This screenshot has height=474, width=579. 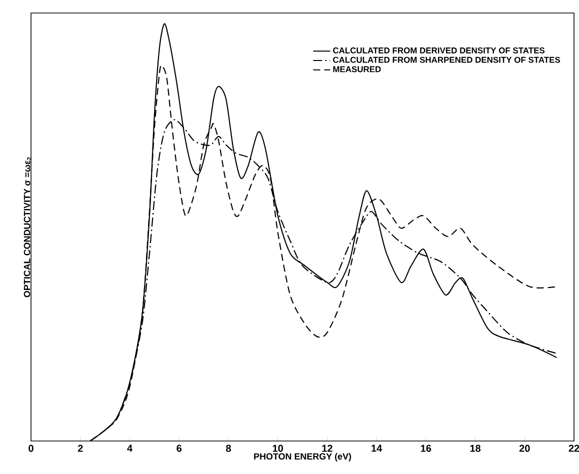 I want to click on x-tick-label: 0, so click(x=31, y=448).